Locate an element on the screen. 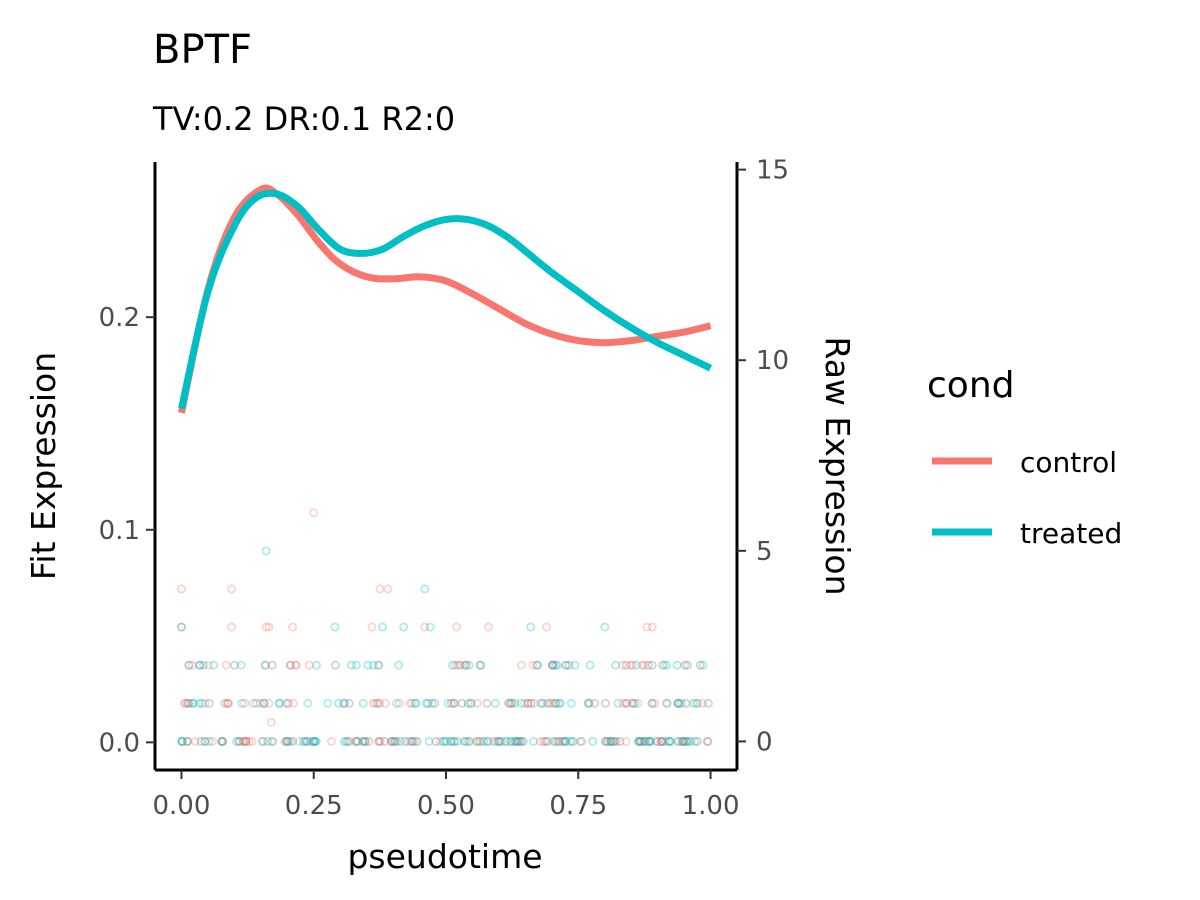  legend-label-treated: treated is located at coordinates (1071, 533).